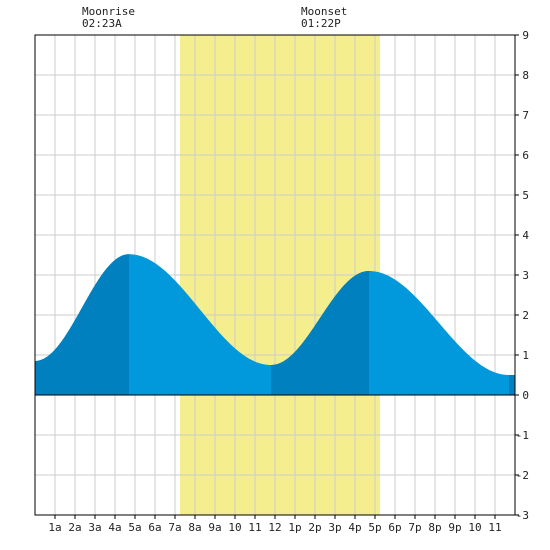 The height and width of the screenshot is (550, 550). What do you see at coordinates (522, 435) in the screenshot?
I see `y-tick-label: -1` at bounding box center [522, 435].